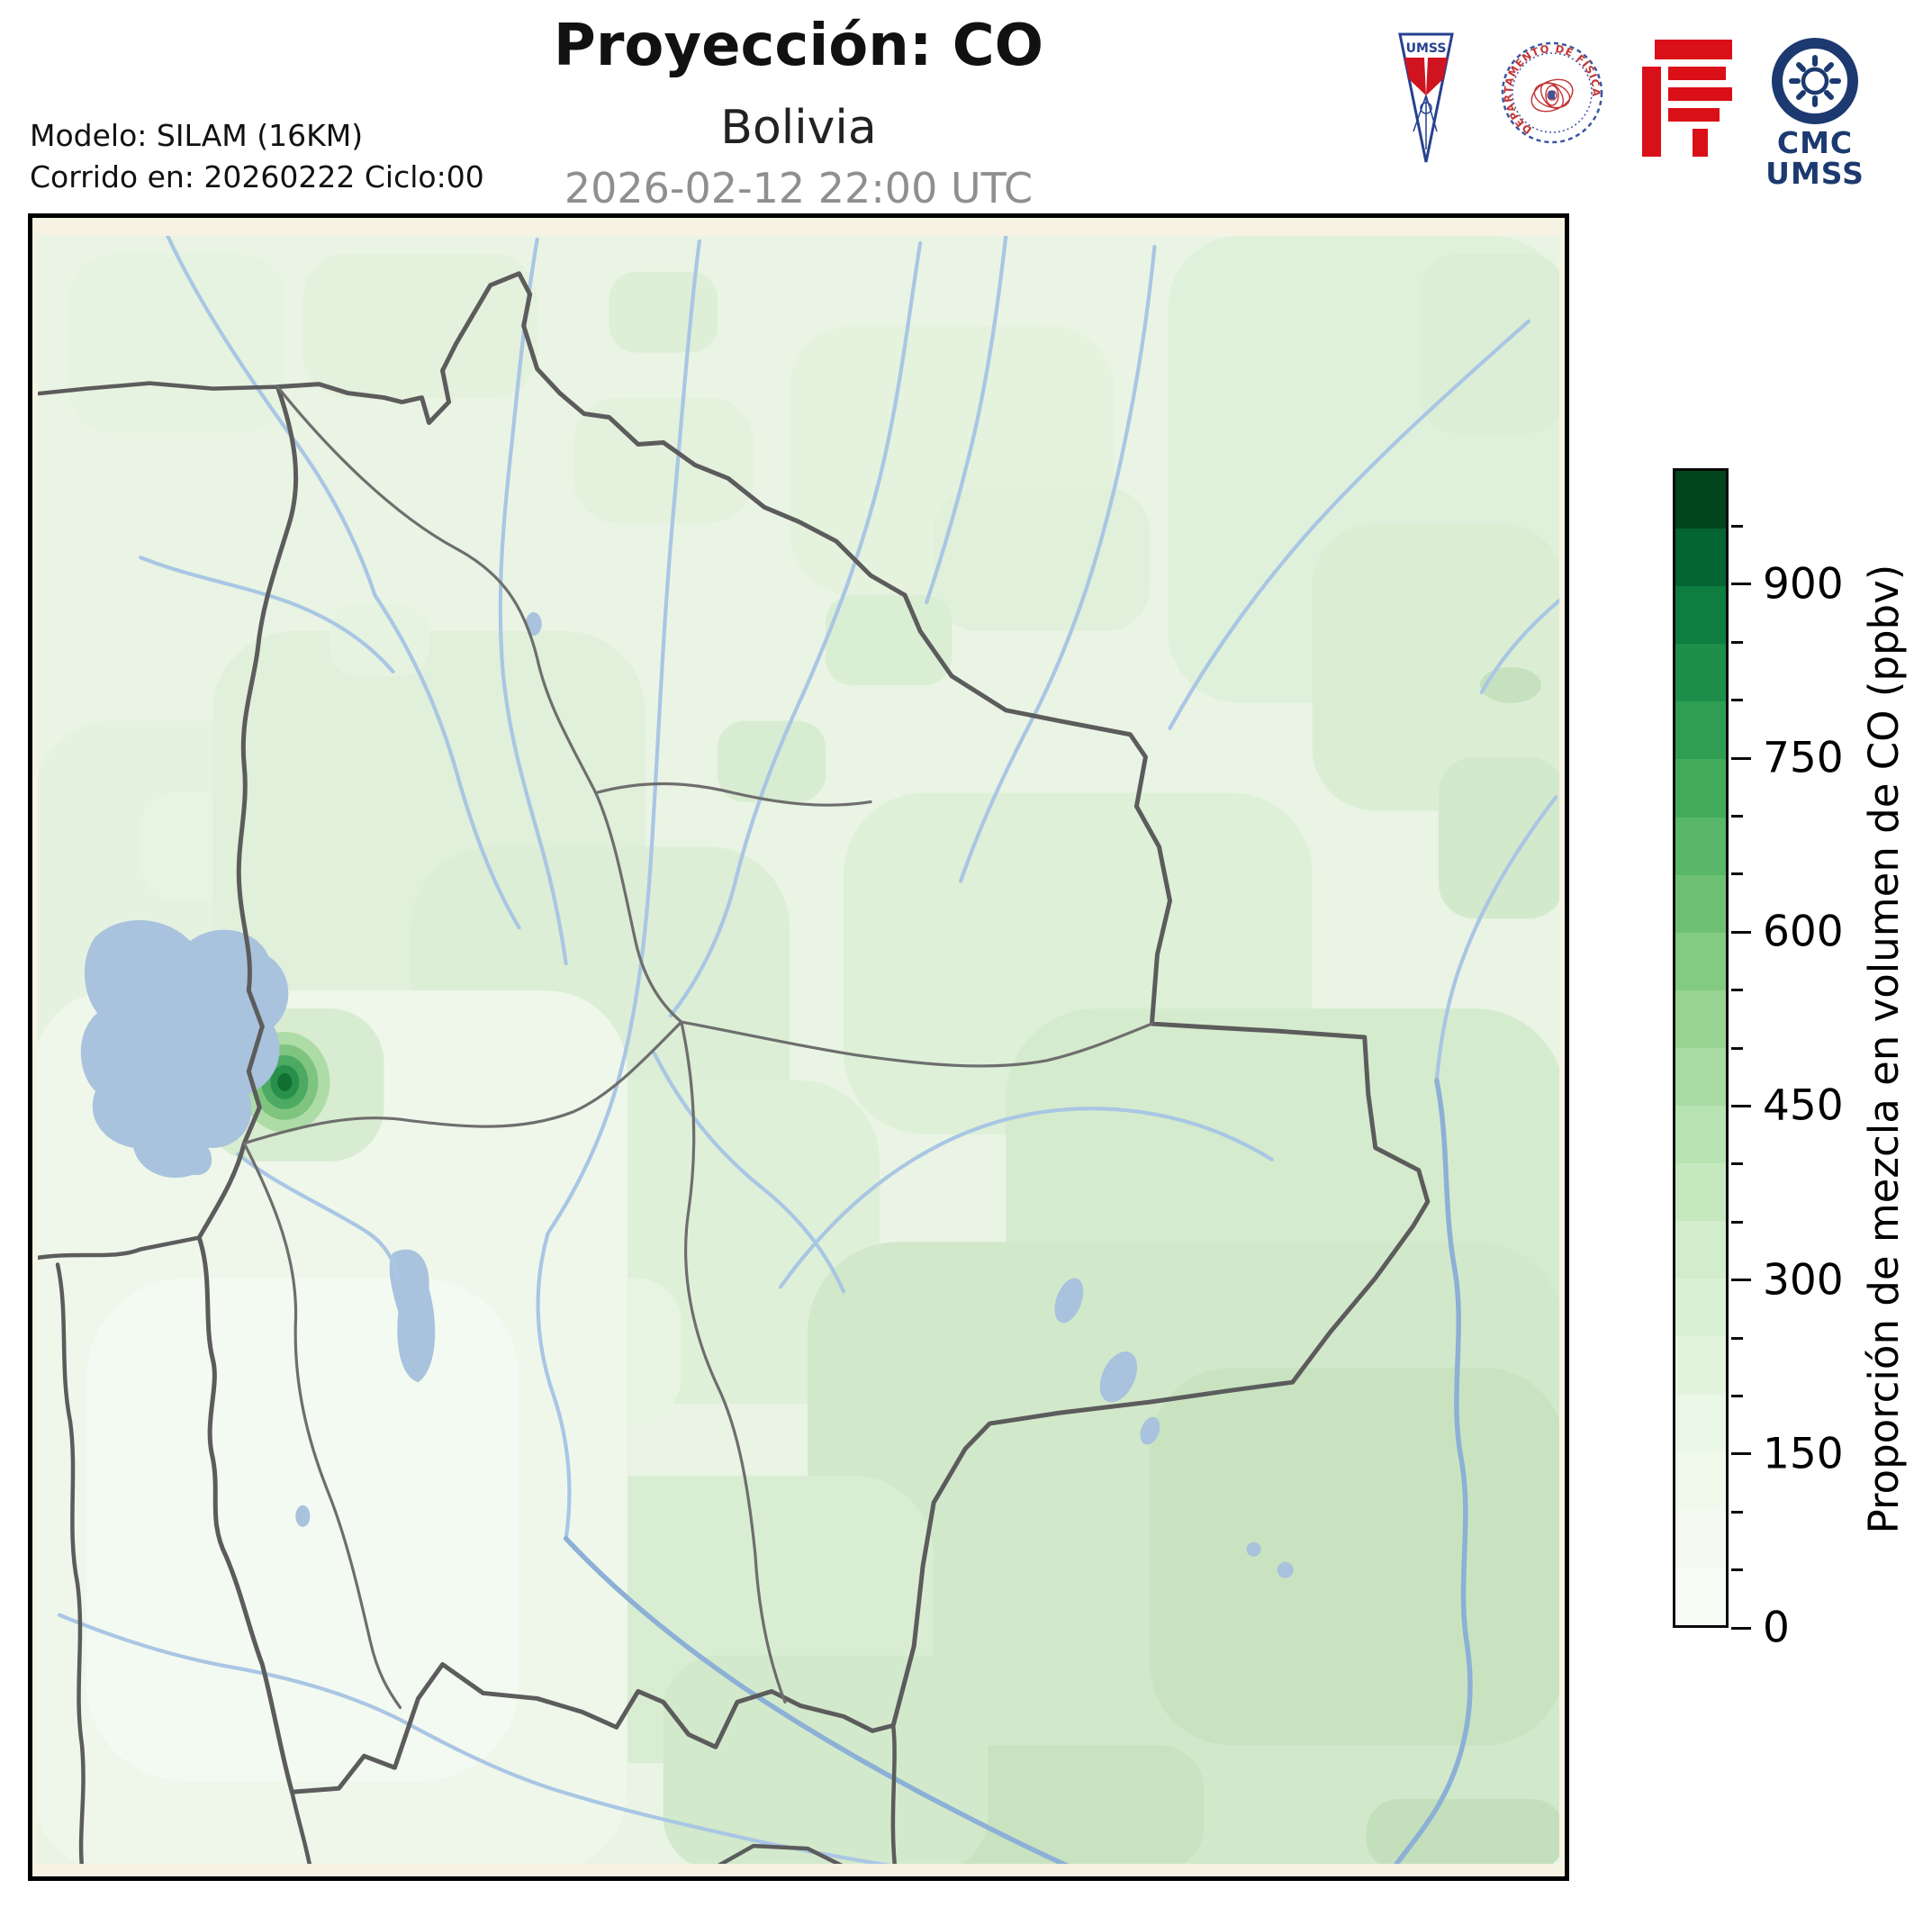  I want to click on colorbar-tick-label: 900, so click(1803, 584).